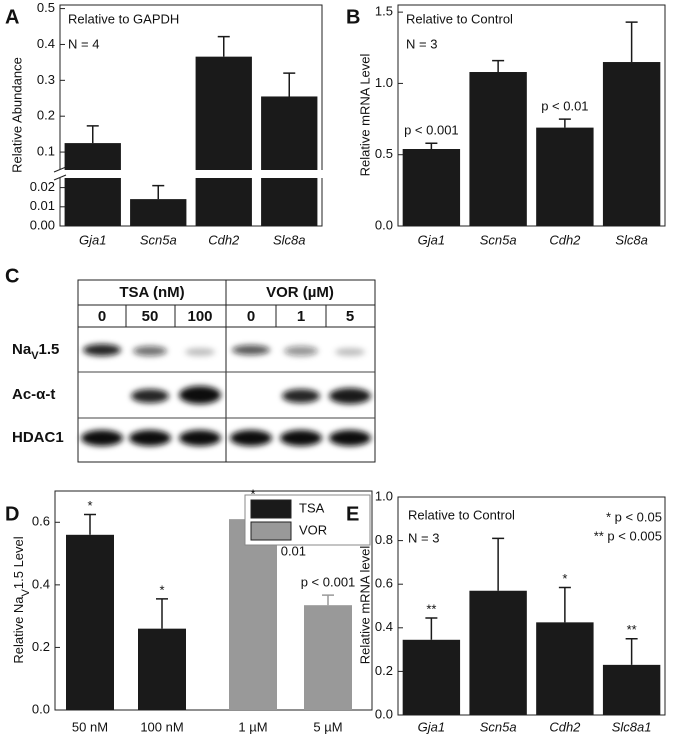 Image resolution: width=675 pixels, height=739 pixels. What do you see at coordinates (384, 539) in the screenshot?
I see `y-tick-label: 0.8` at bounding box center [384, 539].